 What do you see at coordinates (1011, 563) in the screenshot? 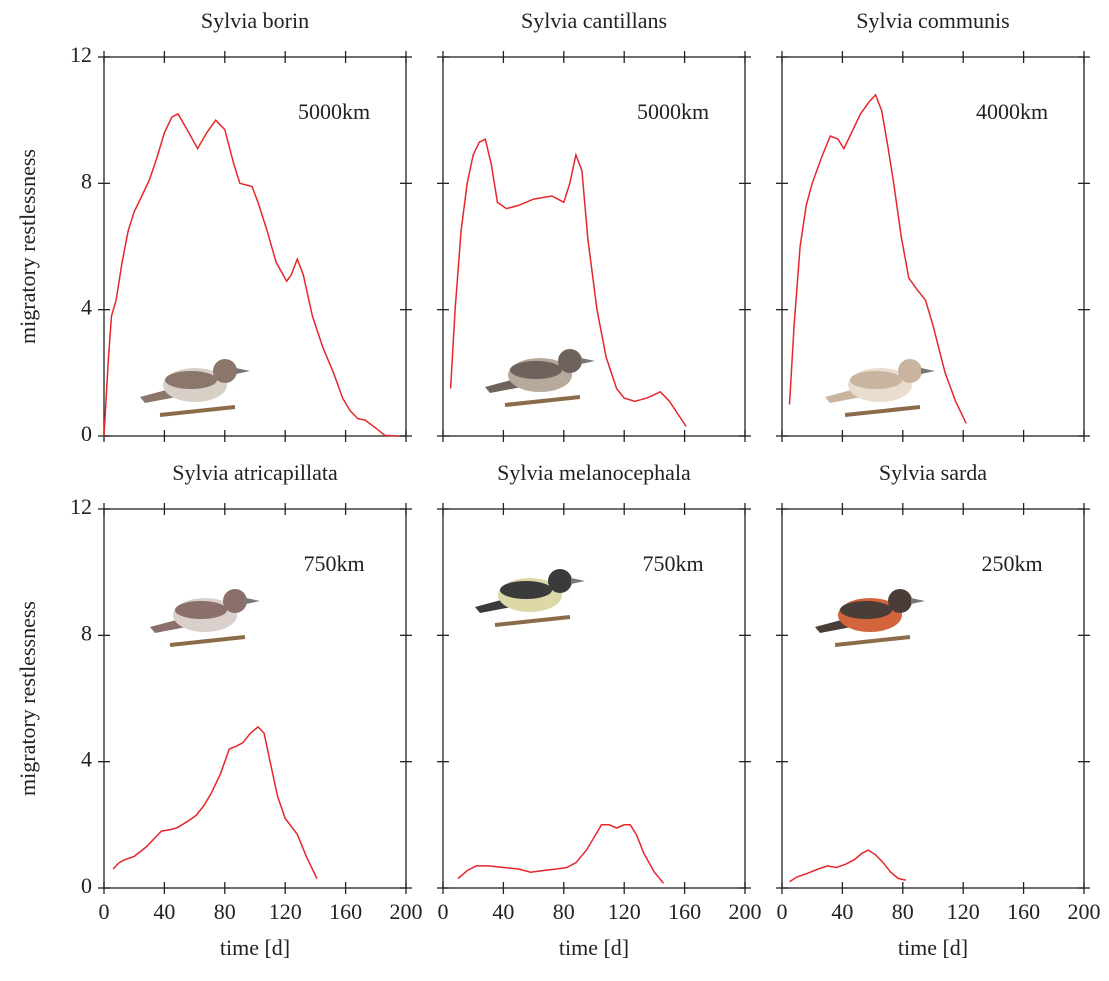
I see `distance-annotation: 250km` at bounding box center [1011, 563].